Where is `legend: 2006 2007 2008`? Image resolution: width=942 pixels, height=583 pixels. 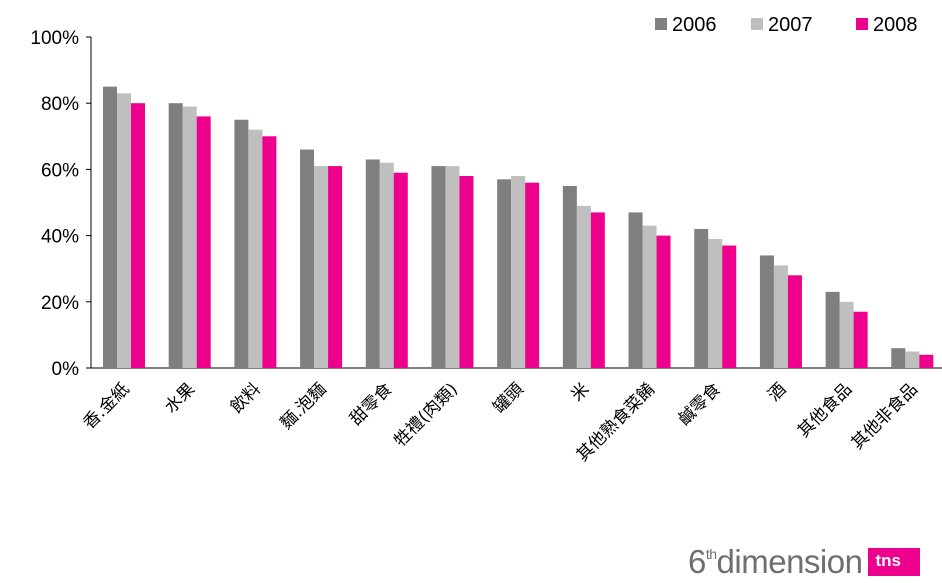 legend: 2006 2007 2008 is located at coordinates (786, 25).